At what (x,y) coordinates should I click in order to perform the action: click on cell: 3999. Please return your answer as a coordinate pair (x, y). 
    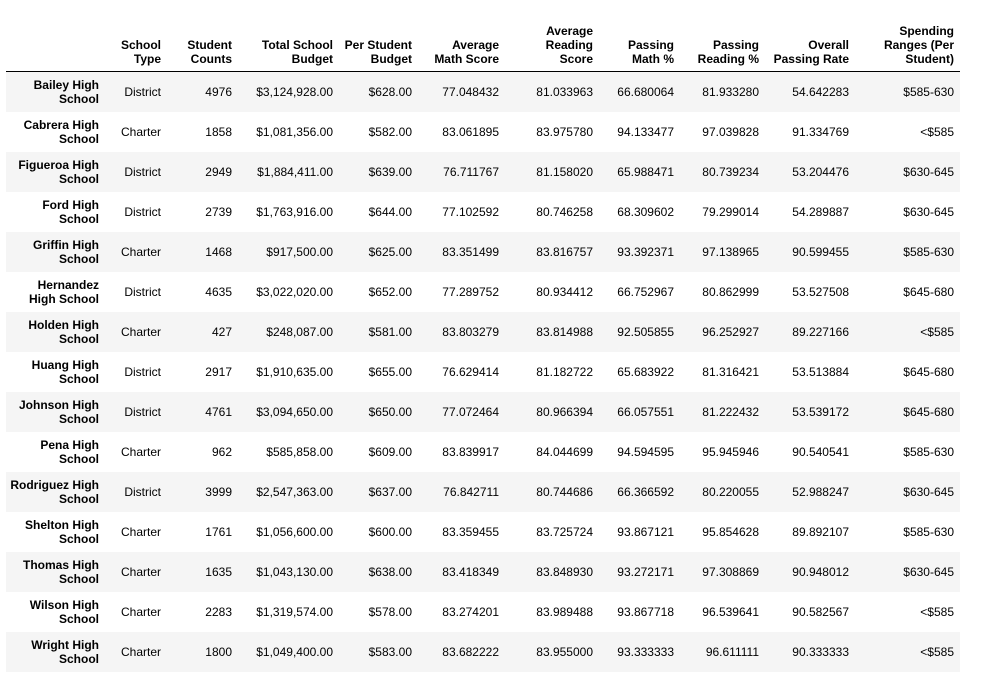
    Looking at the image, I should click on (218, 491).